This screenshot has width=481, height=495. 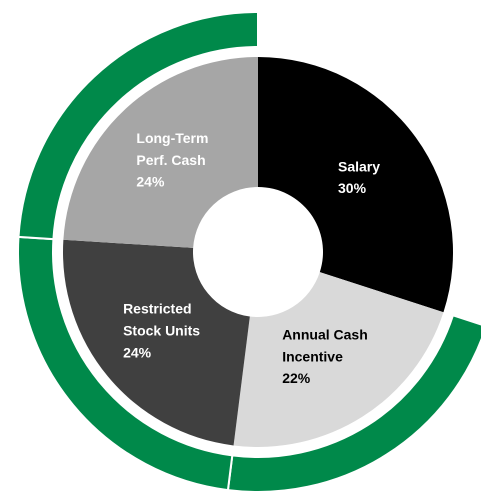 I want to click on label-line: Long-Term, so click(x=172, y=138).